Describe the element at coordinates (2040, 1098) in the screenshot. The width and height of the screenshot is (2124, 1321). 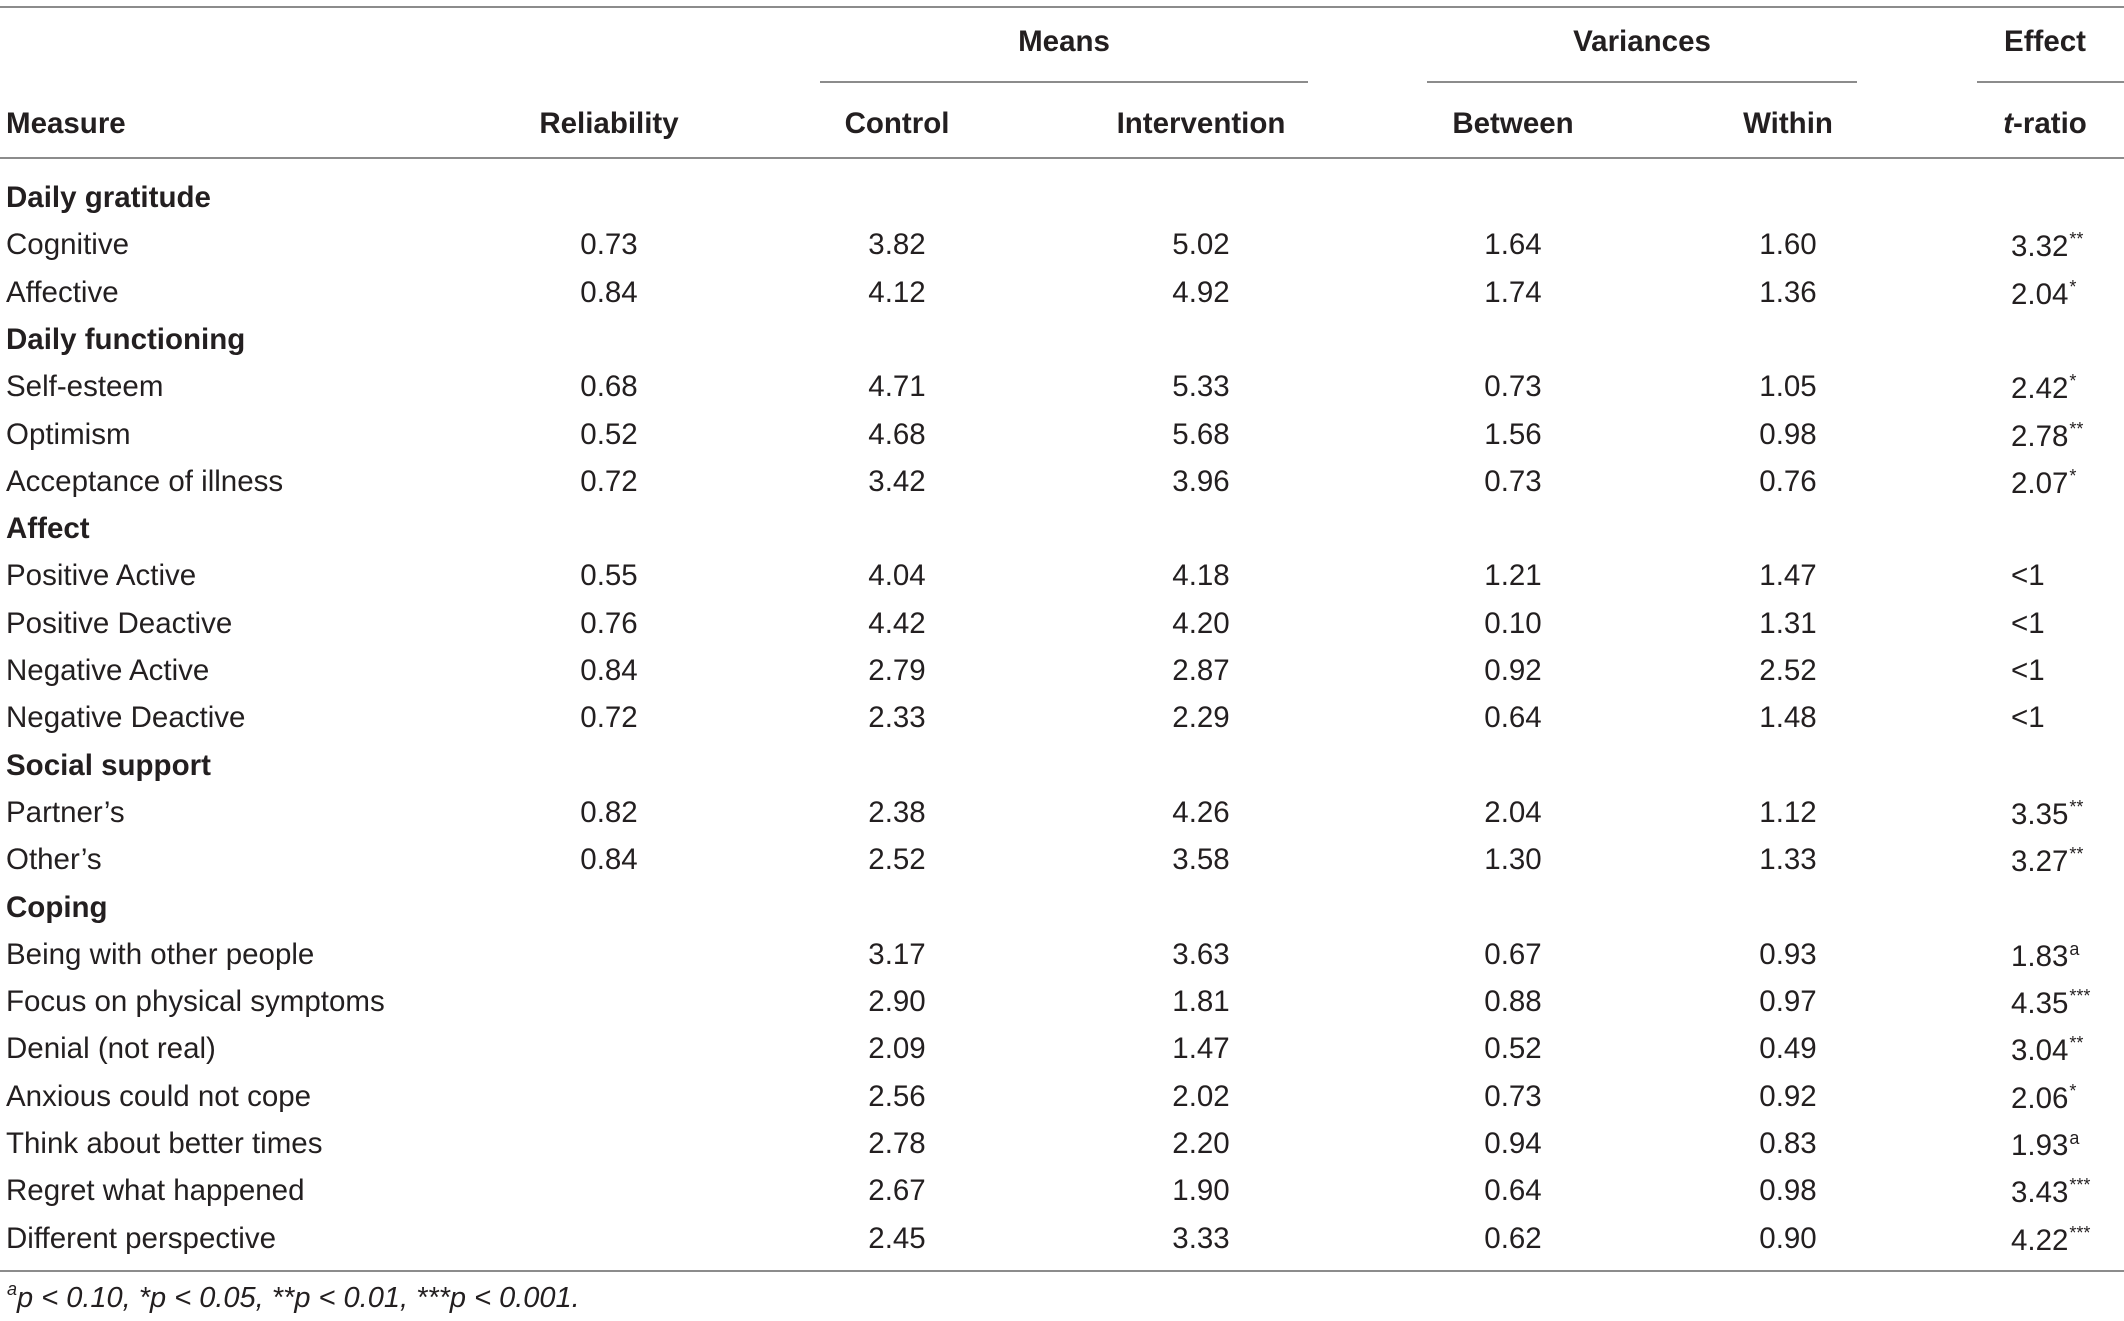
I see `t-ratio-value: 2.06` at that location.